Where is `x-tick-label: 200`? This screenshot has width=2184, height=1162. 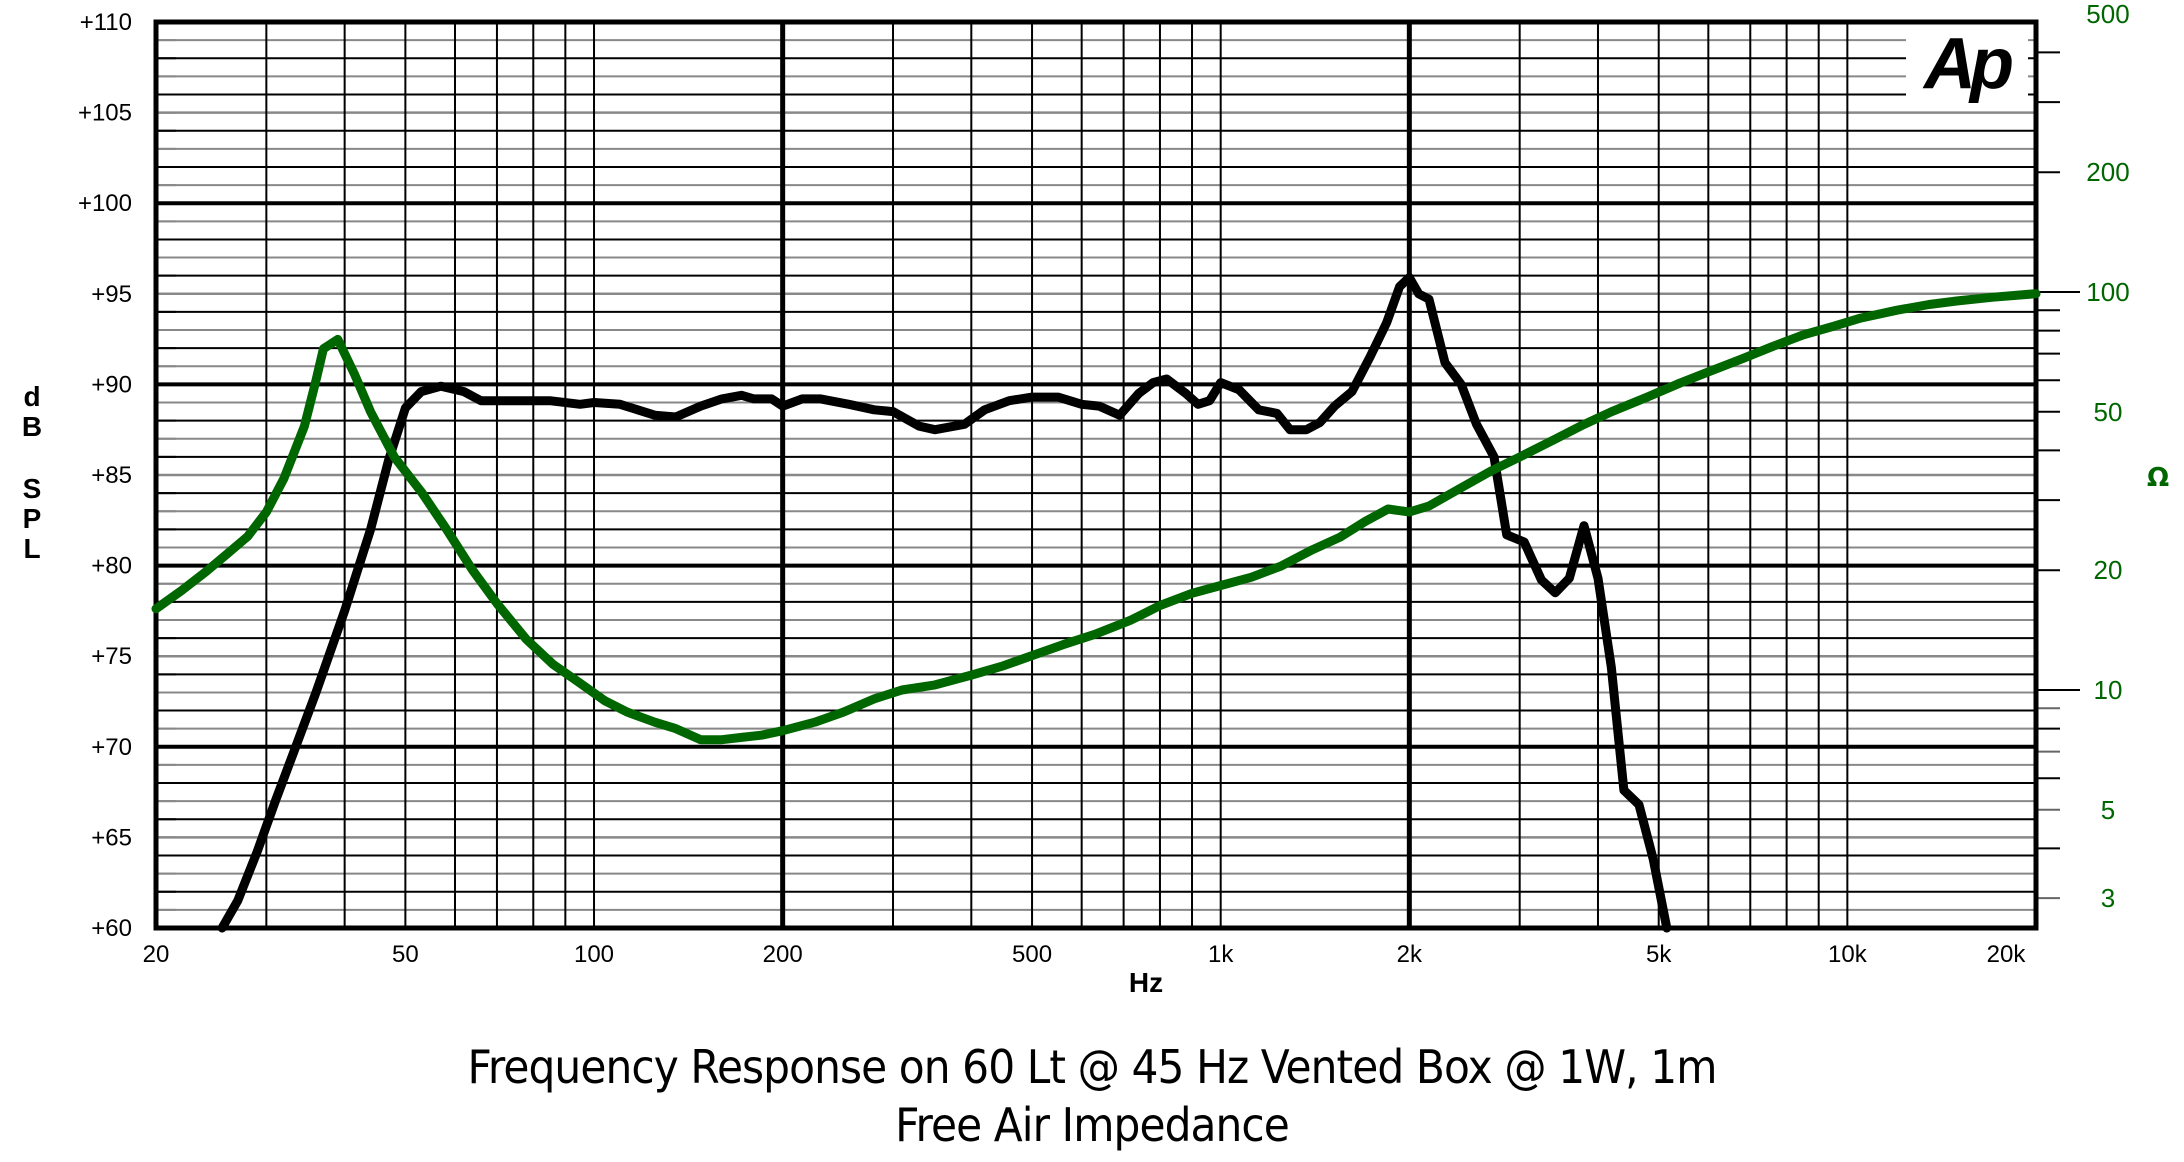 x-tick-label: 200 is located at coordinates (783, 954).